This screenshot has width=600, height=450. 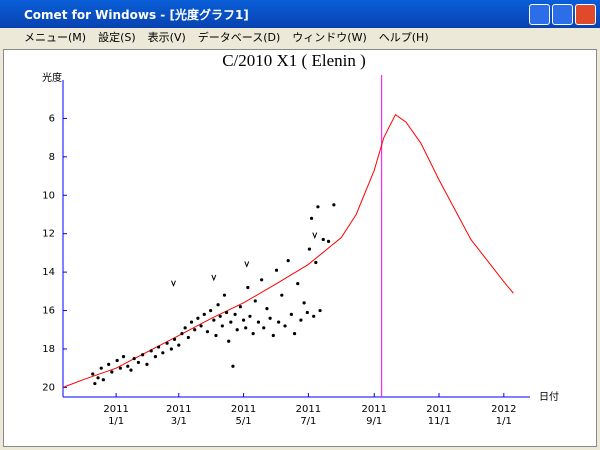 I want to click on chart-title: C/2010 X1 ( Elenin ), so click(x=294, y=60).